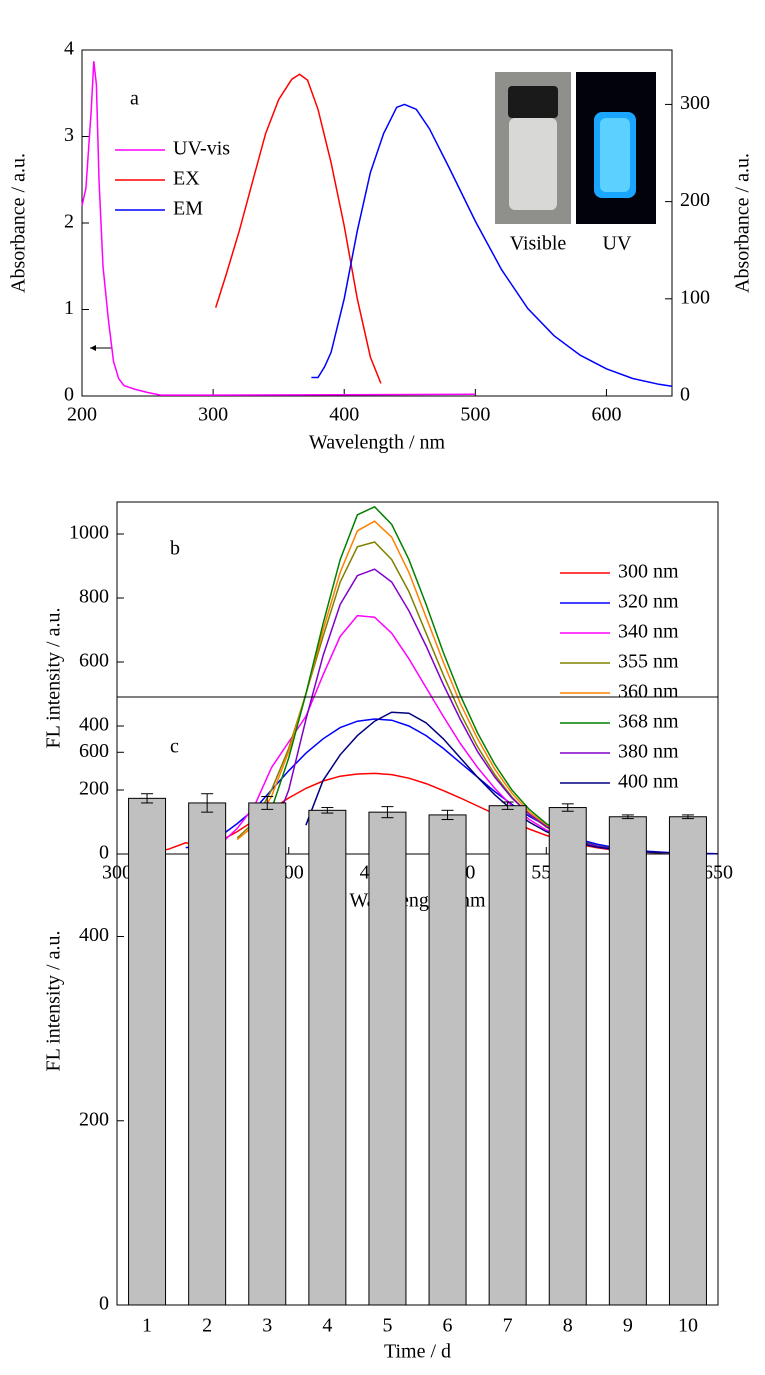 This screenshot has width=765, height=1375. I want to click on y-axis-label: Absorbance / a.u., so click(19, 223).